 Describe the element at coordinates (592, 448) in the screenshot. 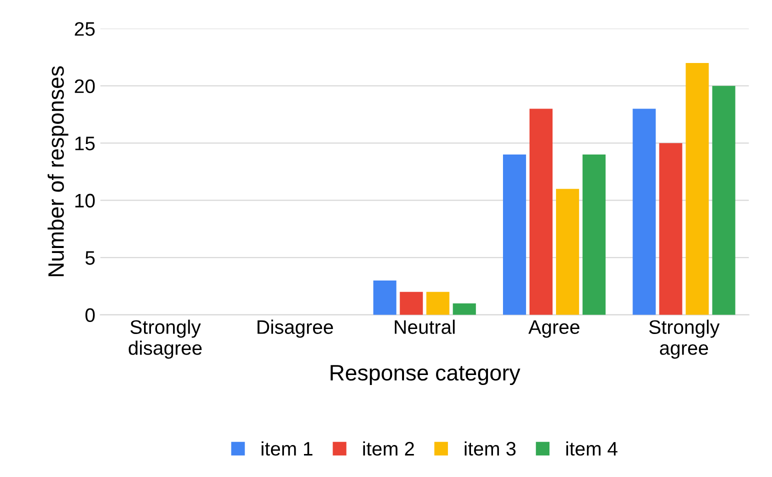

I see `legend-label: item 4` at that location.